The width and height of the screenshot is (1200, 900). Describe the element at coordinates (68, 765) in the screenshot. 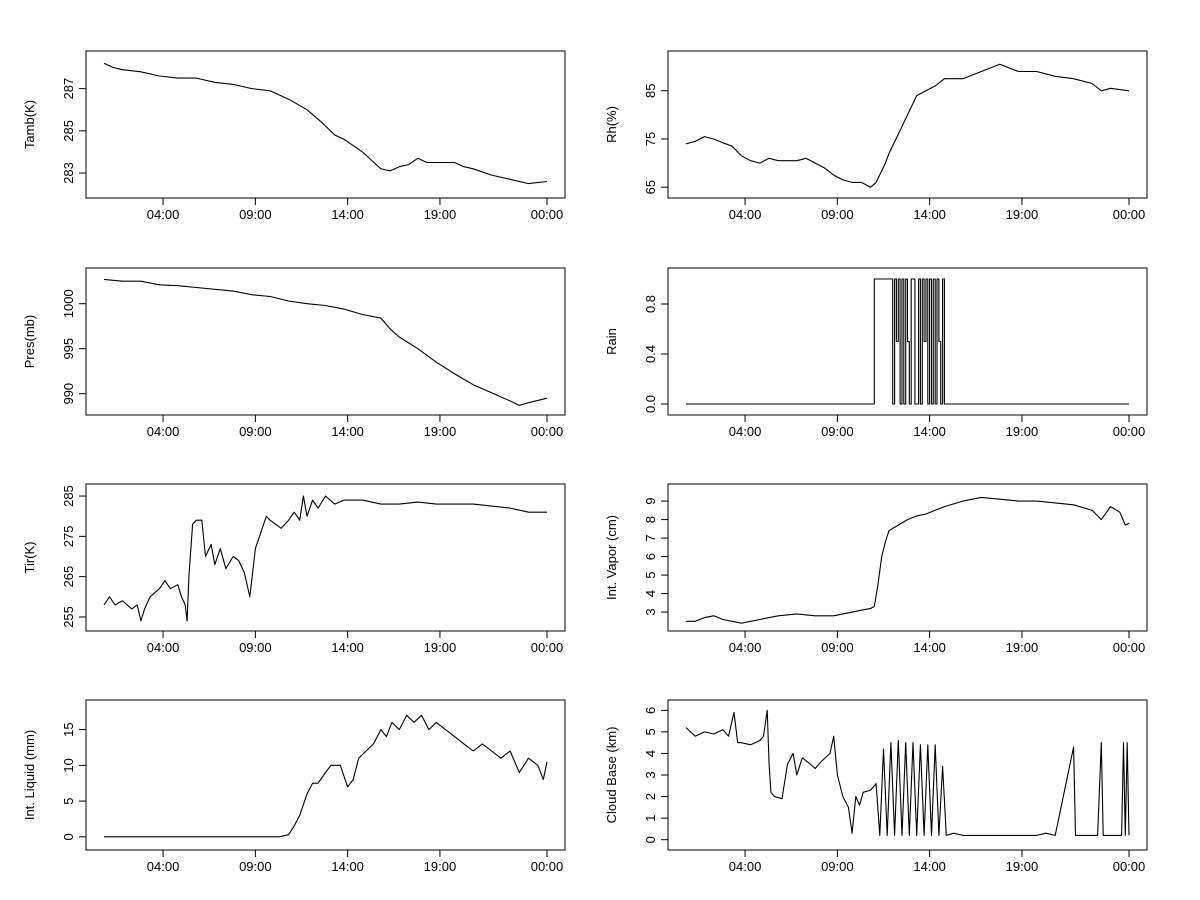

I see `y-tick-label: 10` at that location.